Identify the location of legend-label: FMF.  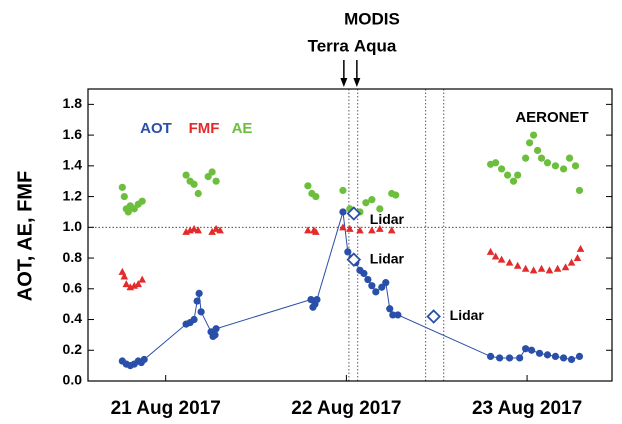
(204, 128).